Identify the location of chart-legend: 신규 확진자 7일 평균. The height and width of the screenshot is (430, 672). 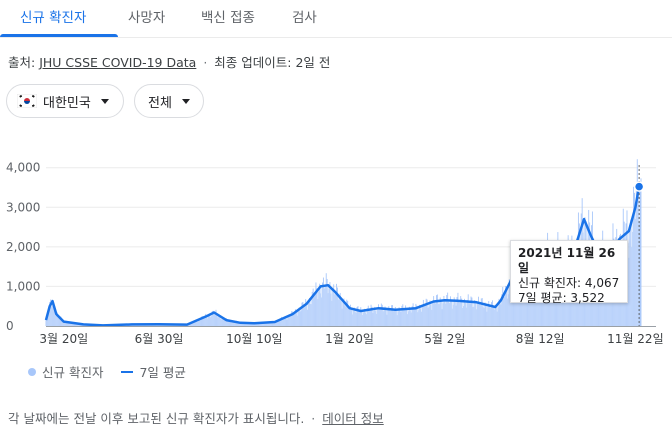
(107, 371).